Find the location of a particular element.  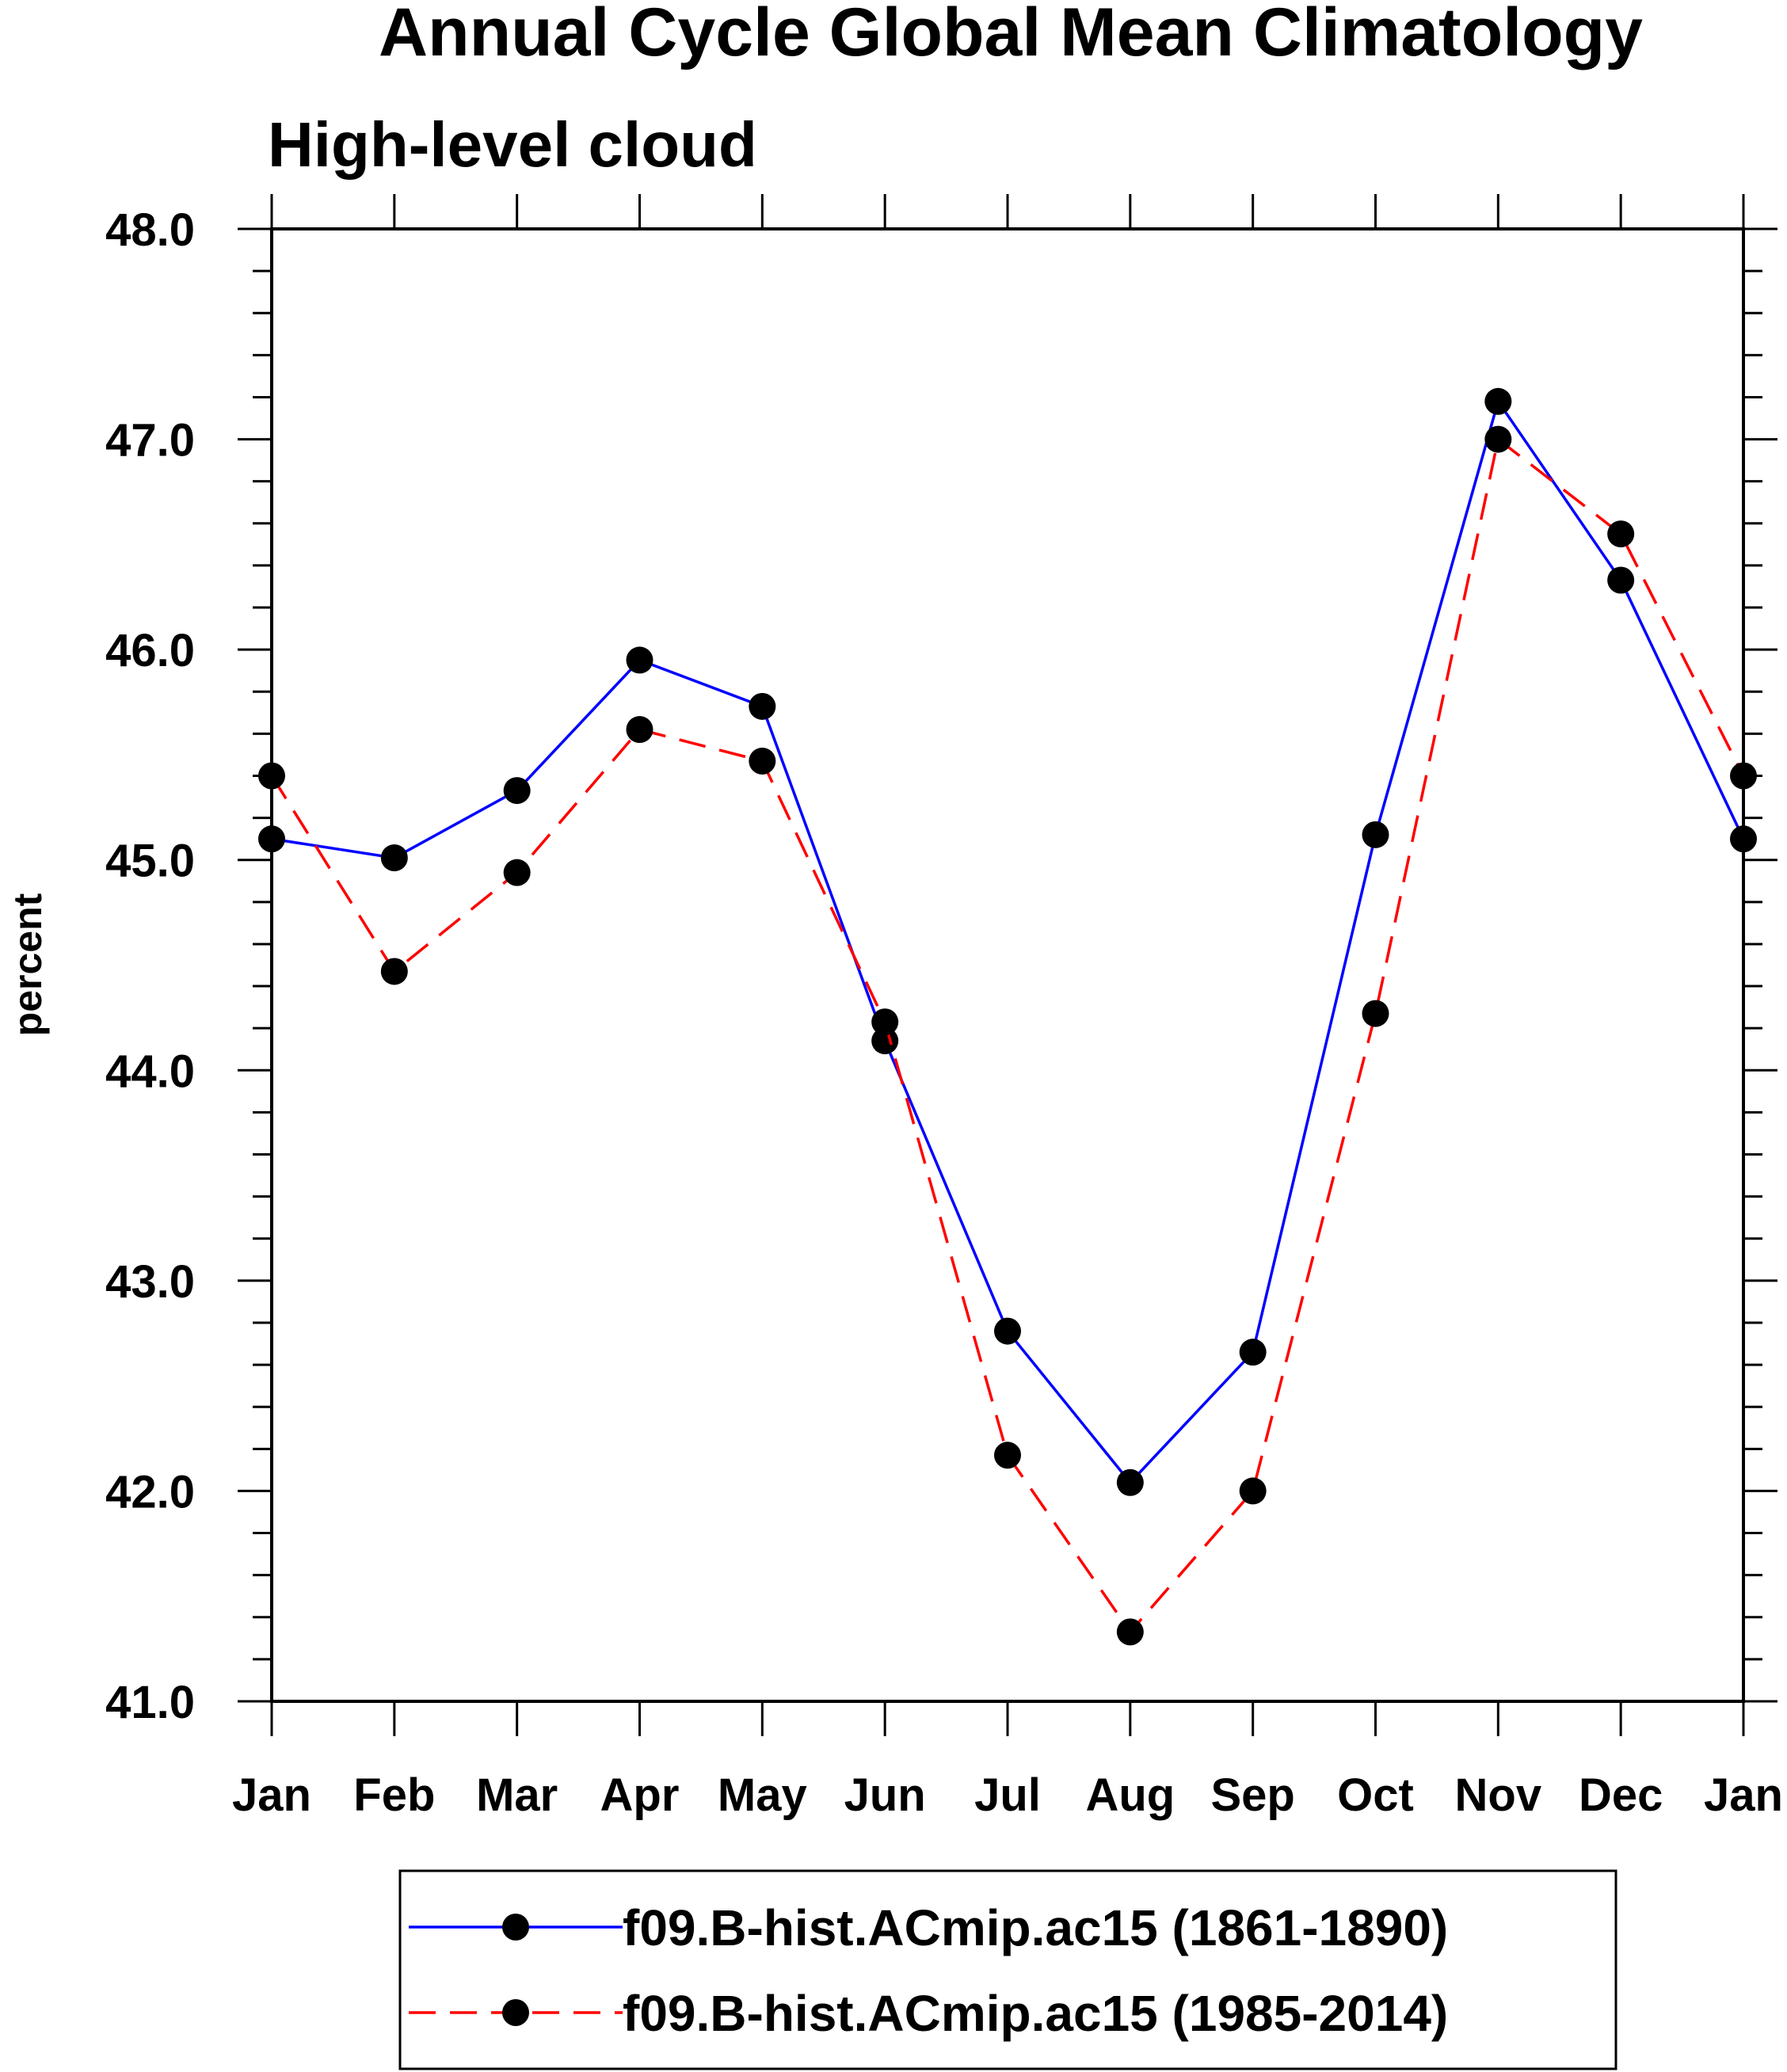

y-tick-label: 42.0 is located at coordinates (150, 1492).